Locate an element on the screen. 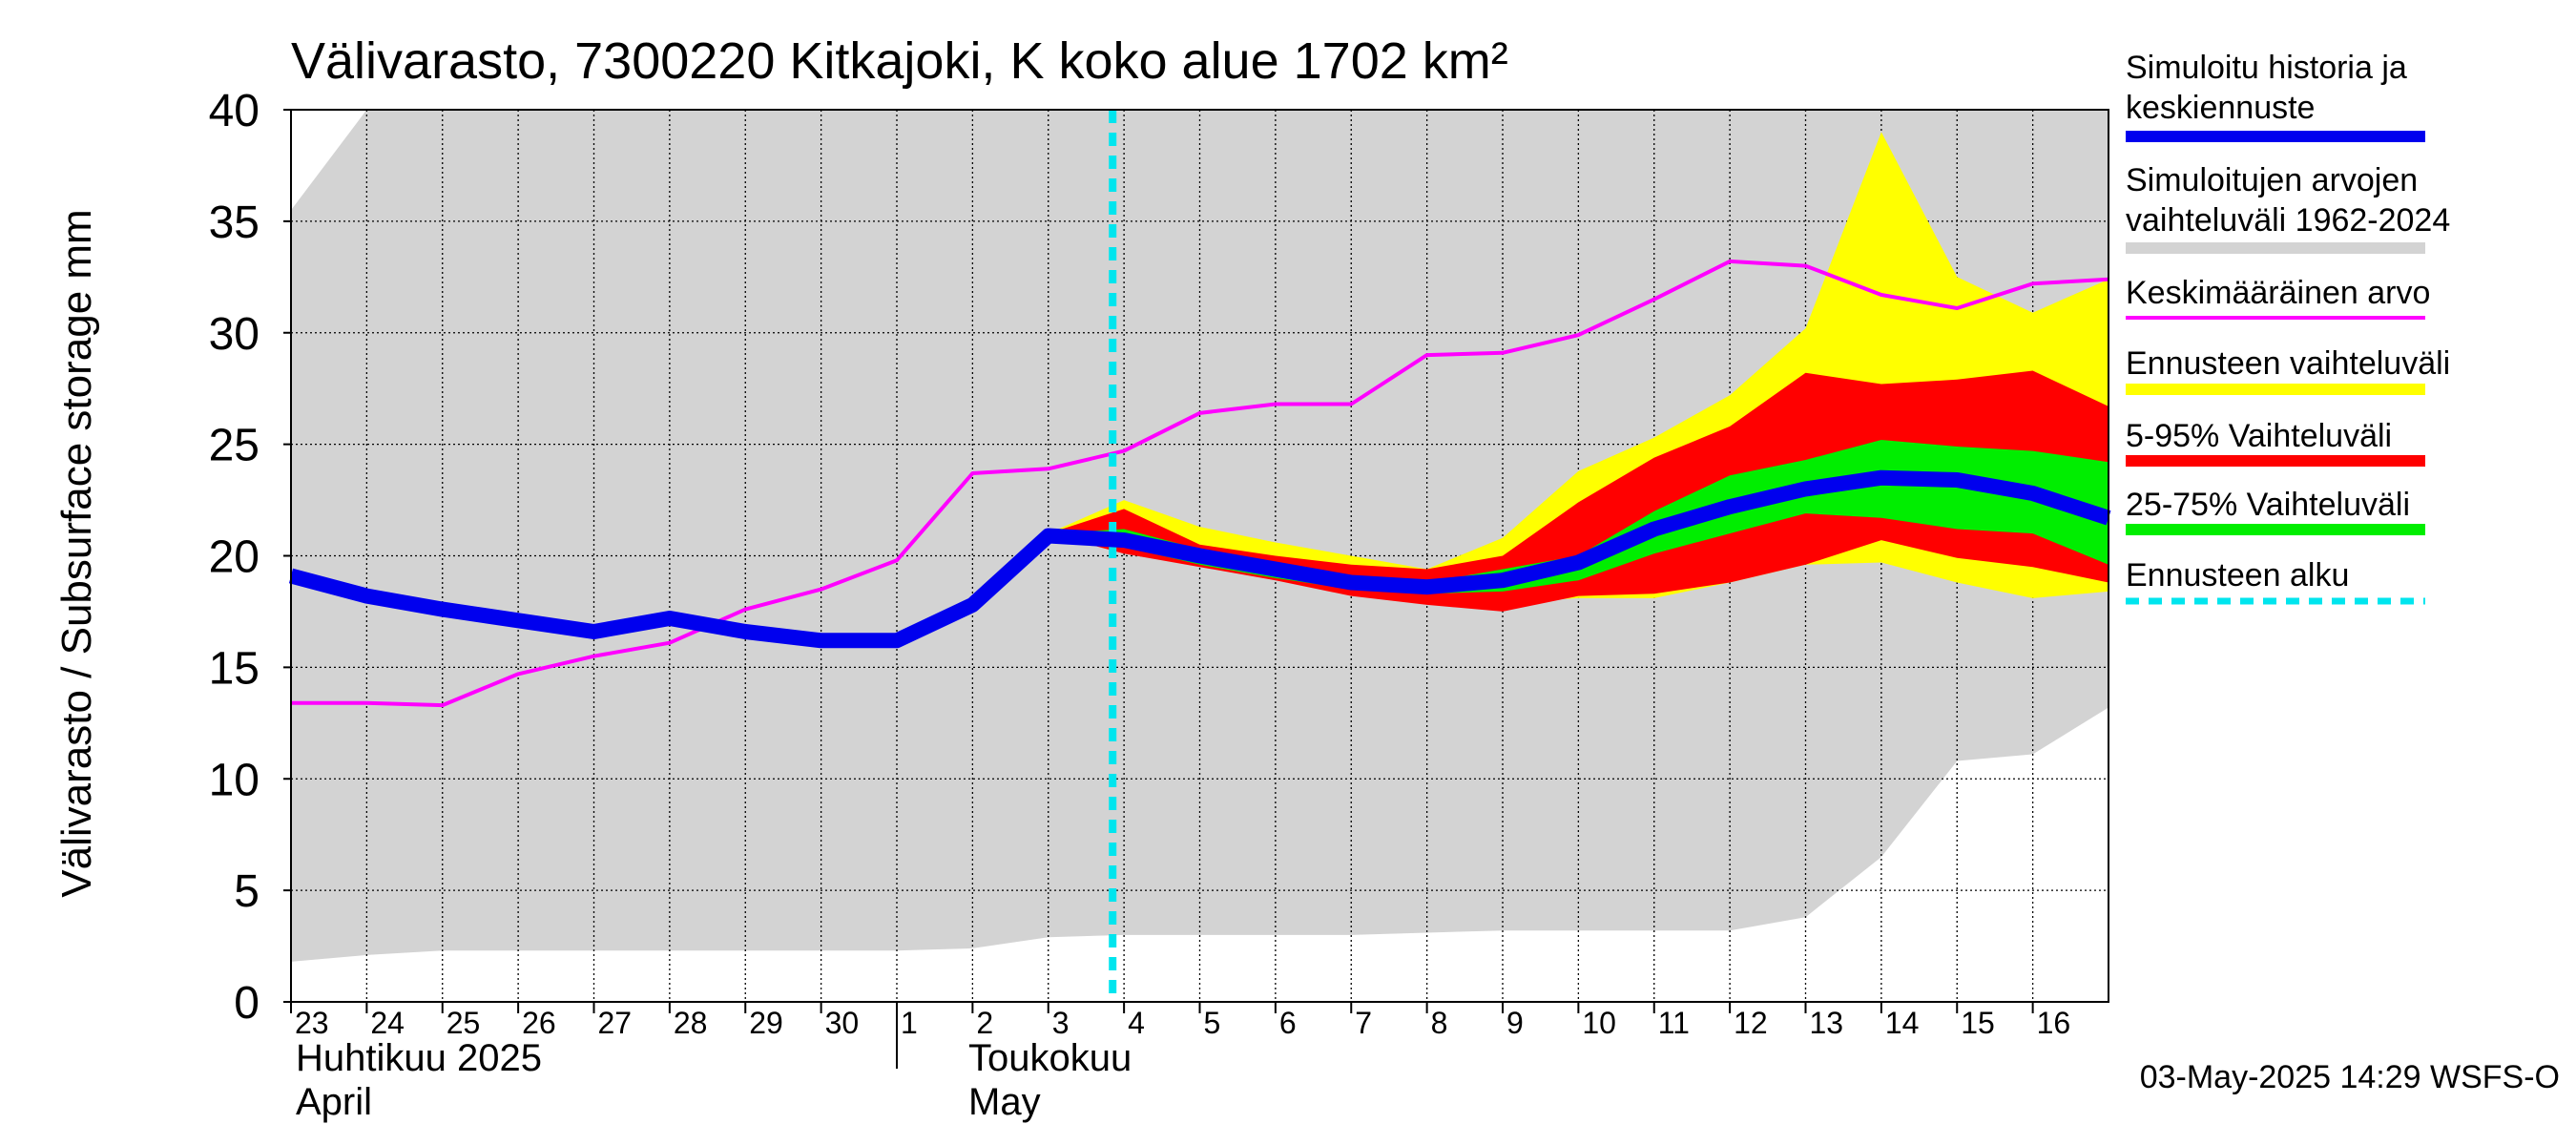 The width and height of the screenshot is (2576, 1145). legend-label: 25-75% Vaihteluväli is located at coordinates (2268, 505).